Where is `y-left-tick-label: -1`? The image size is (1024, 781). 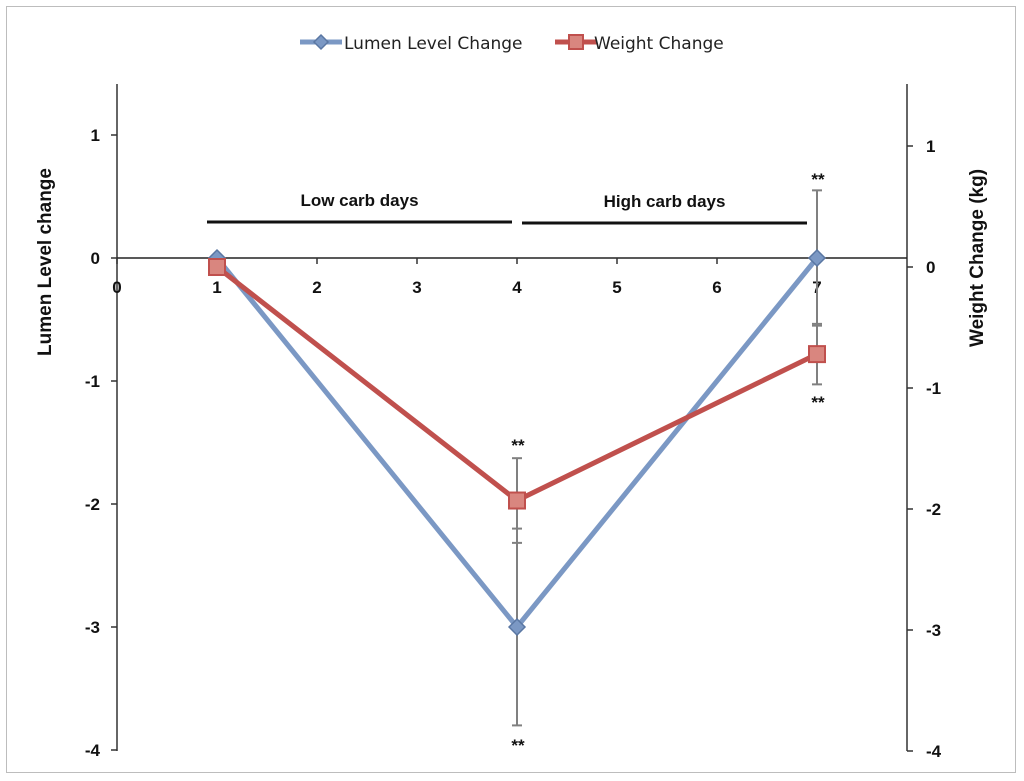 y-left-tick-label: -1 is located at coordinates (92, 381).